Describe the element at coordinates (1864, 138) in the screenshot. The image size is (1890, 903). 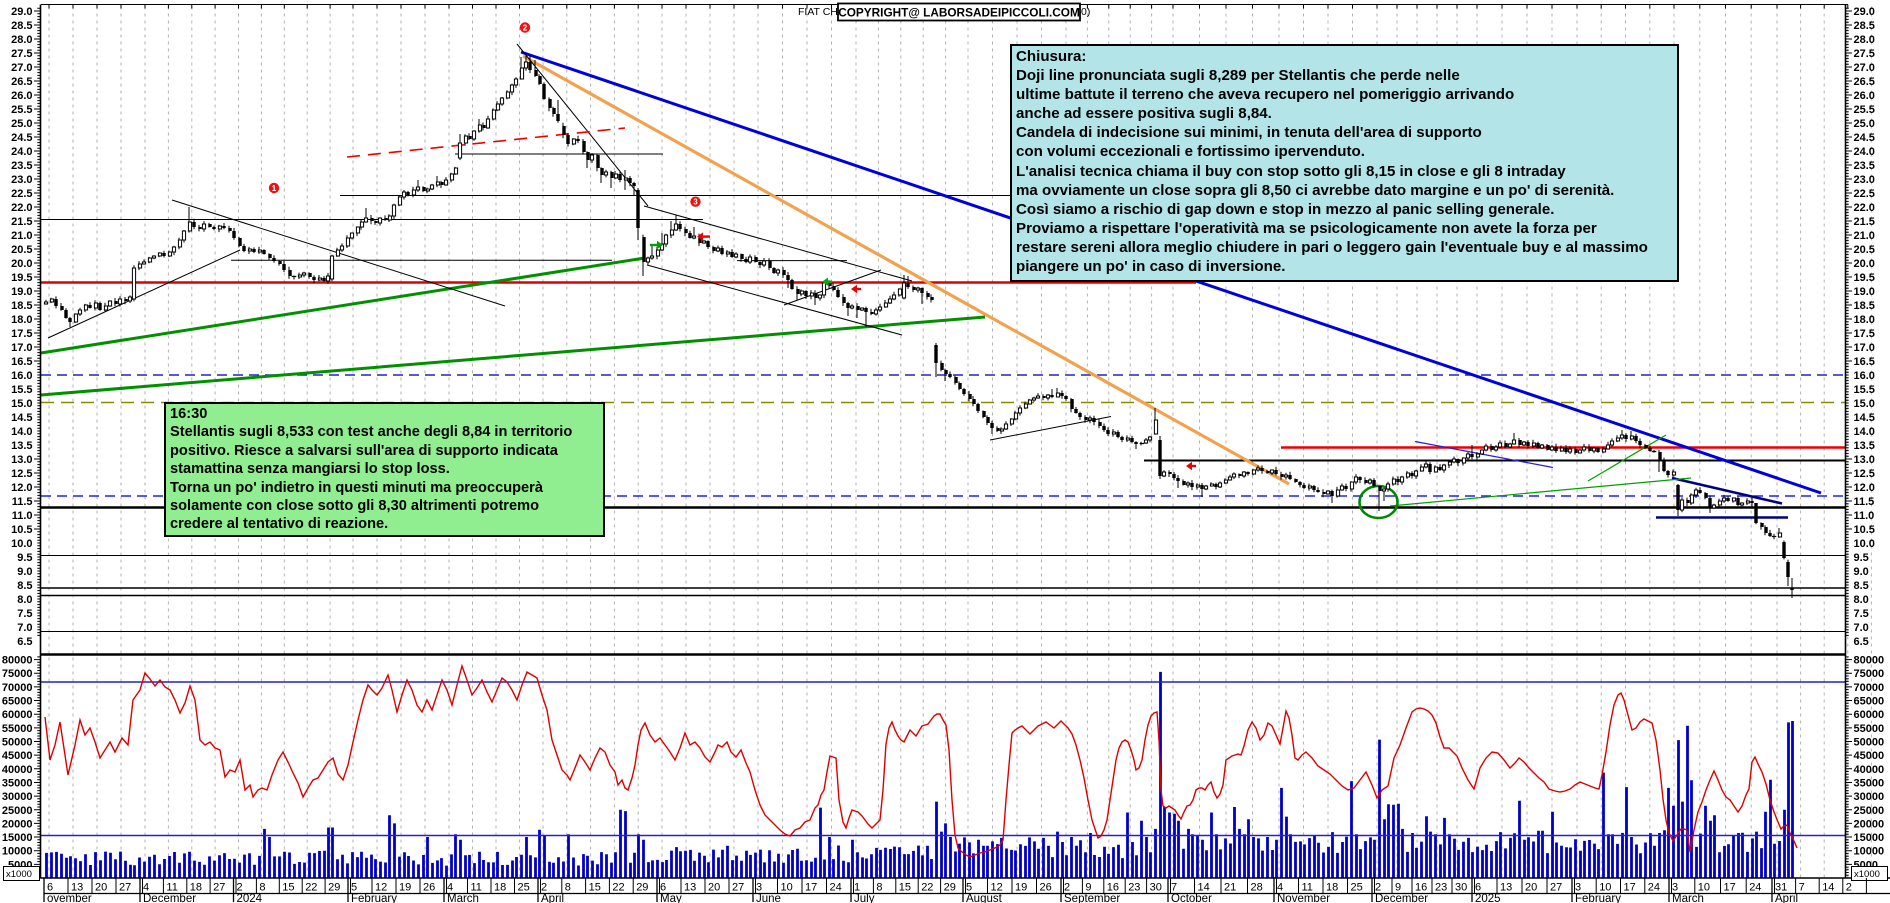
I see `svg-text: 24.5` at that location.